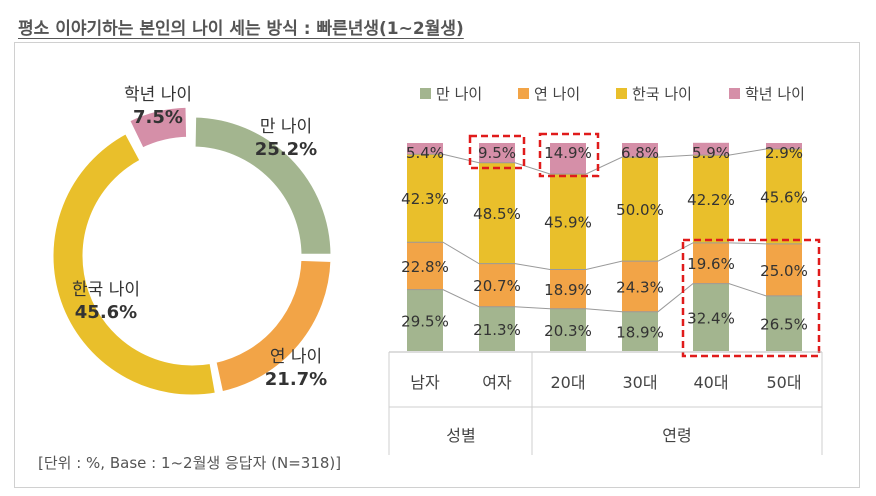 This screenshot has width=876, height=496. I want to click on bar-value-label: 42.2%, so click(711, 200).